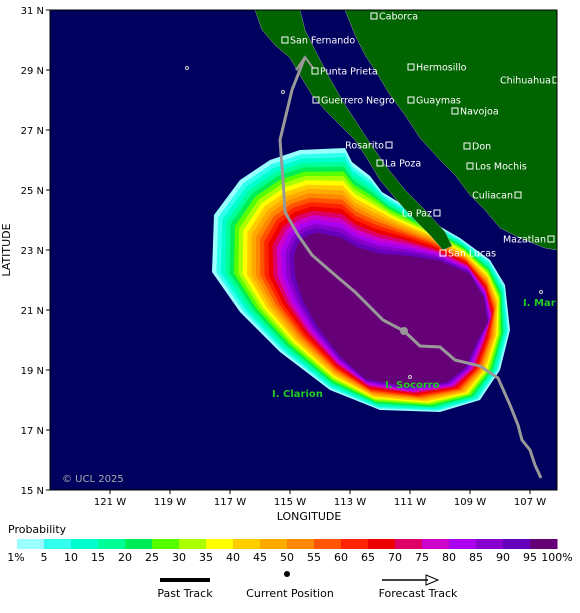 Image resolution: width=580 pixels, height=613 pixels. I want to click on legend-label: 40, so click(233, 557).